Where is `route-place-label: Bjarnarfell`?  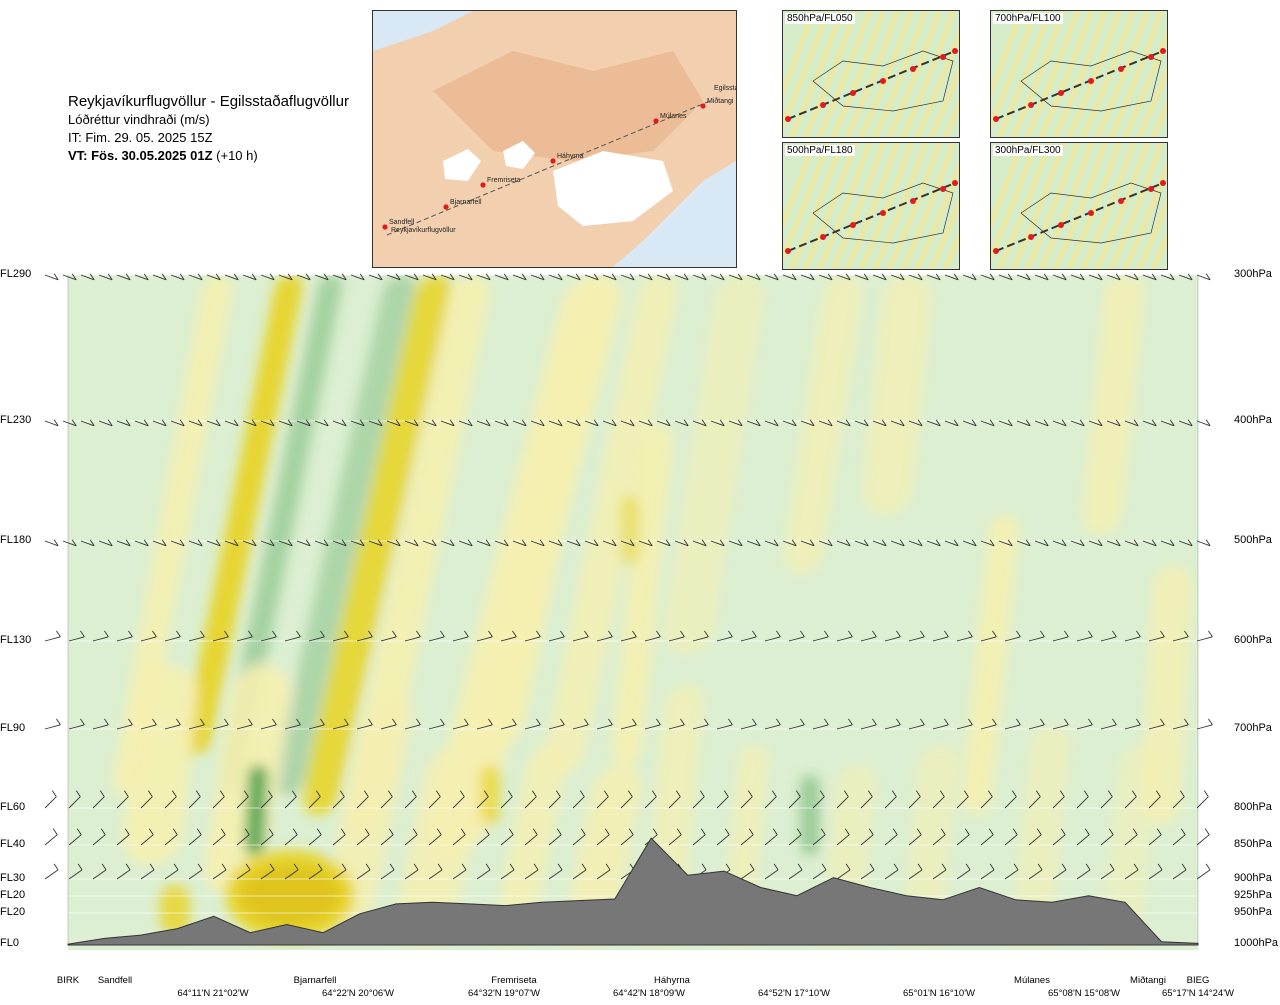
route-place-label: Bjarnarfell is located at coordinates (466, 202).